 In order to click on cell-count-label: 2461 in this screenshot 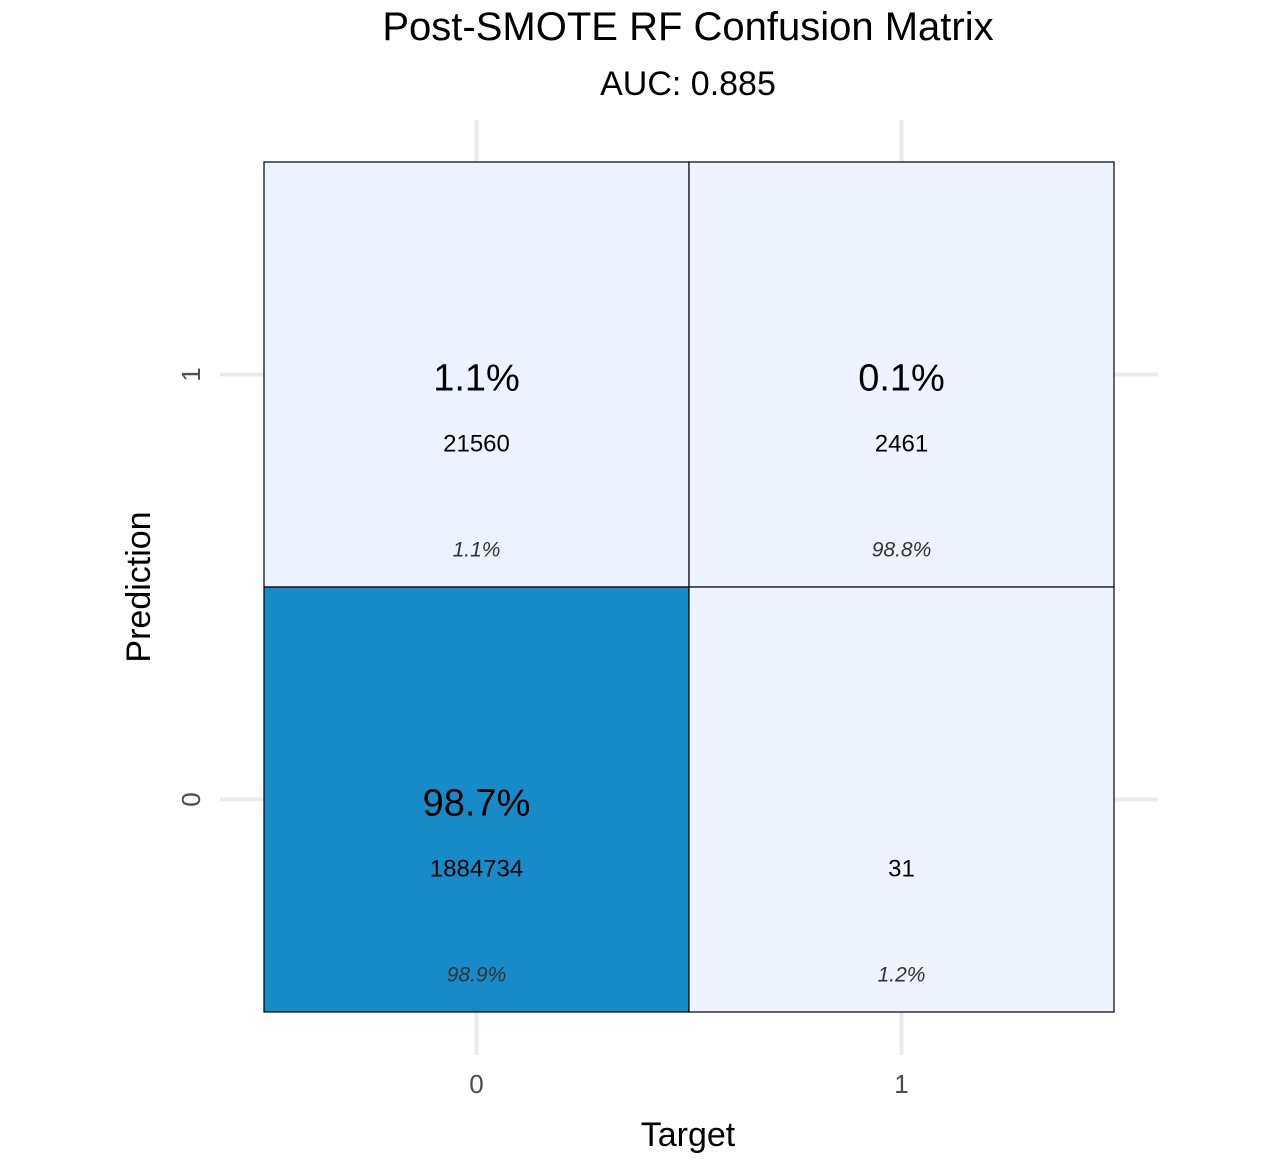, I will do `click(901, 444)`.